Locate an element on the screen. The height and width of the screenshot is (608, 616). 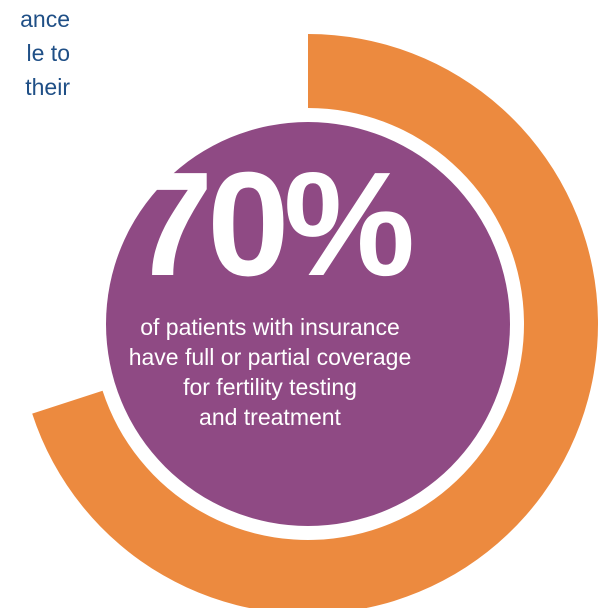
intro-line-2: le to is located at coordinates (48, 53).